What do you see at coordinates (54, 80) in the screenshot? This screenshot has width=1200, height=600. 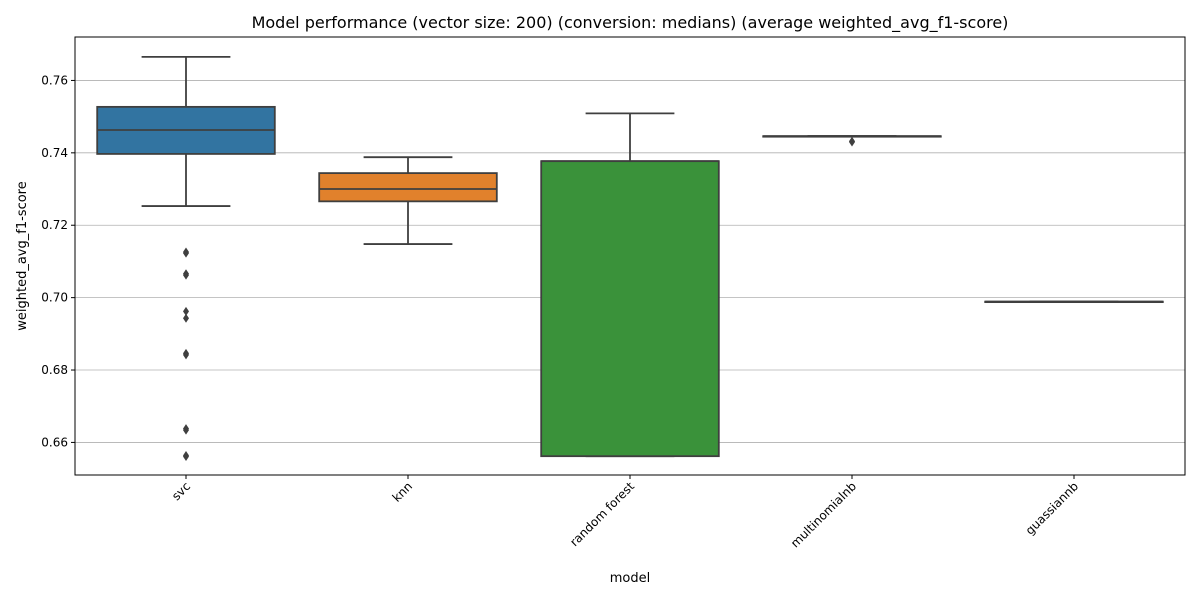 I see `y-tick-label: 0.76` at bounding box center [54, 80].